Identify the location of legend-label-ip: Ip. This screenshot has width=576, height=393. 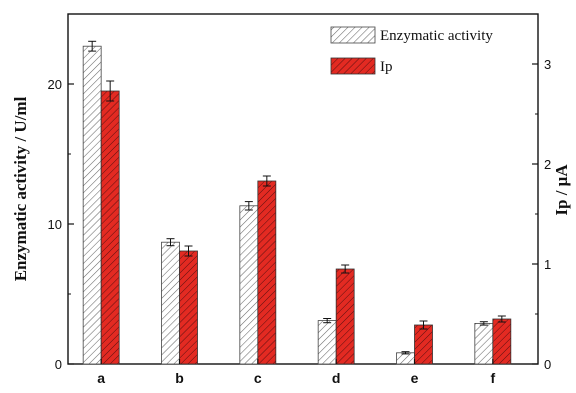
(386, 67).